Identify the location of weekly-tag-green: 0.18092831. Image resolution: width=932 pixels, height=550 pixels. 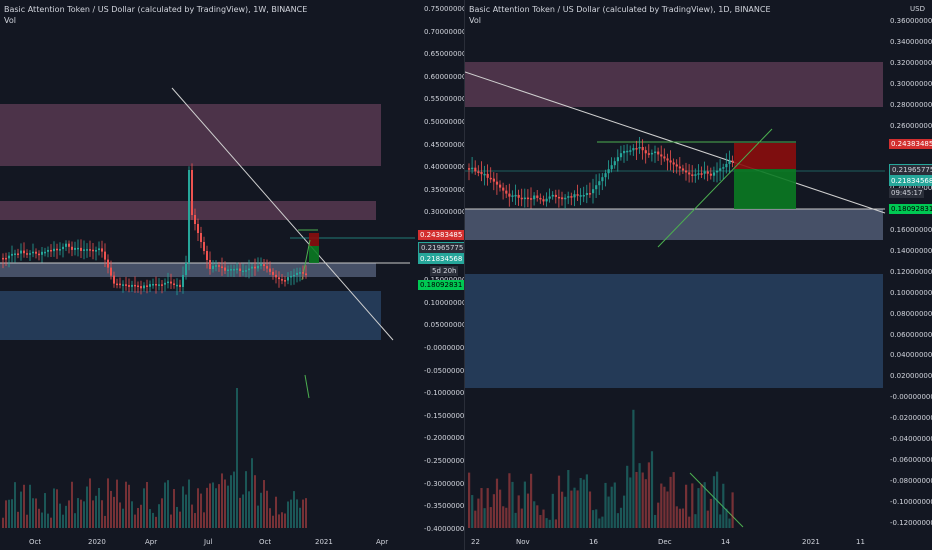
(441, 285).